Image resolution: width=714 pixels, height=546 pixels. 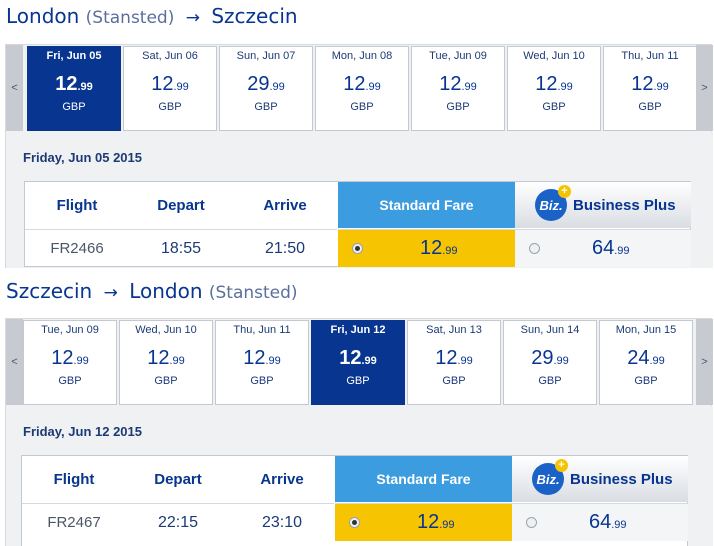 I want to click on outbound-day-card: Sun, Jun 07 29.99 GBP, so click(x=266, y=88).